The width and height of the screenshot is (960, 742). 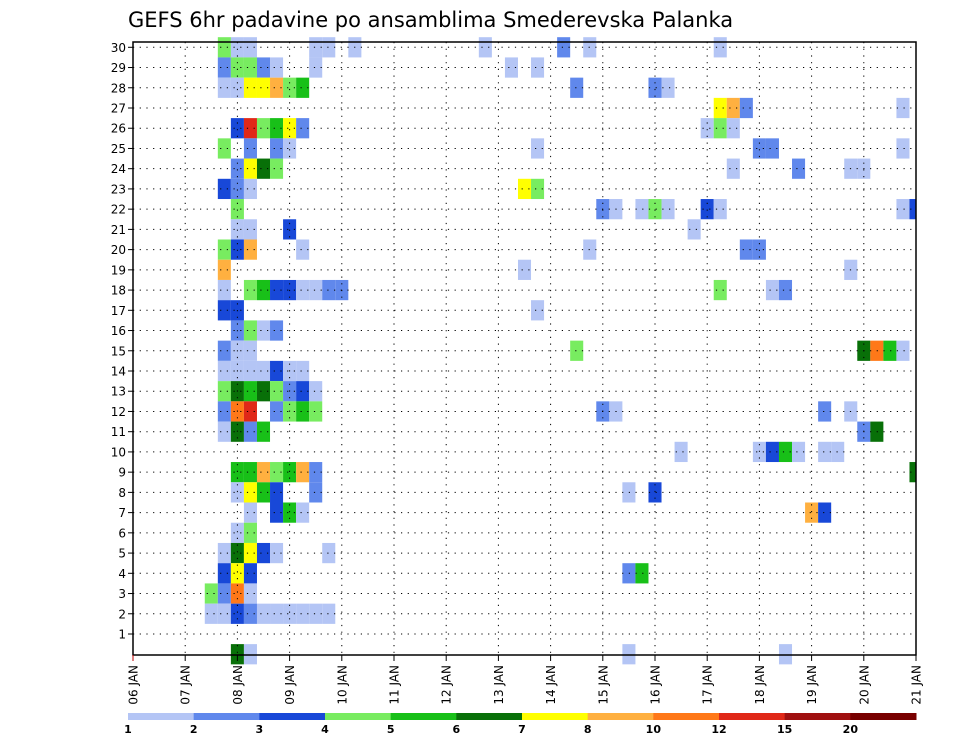 I want to click on y-tick-label: 8, so click(x=122, y=493).